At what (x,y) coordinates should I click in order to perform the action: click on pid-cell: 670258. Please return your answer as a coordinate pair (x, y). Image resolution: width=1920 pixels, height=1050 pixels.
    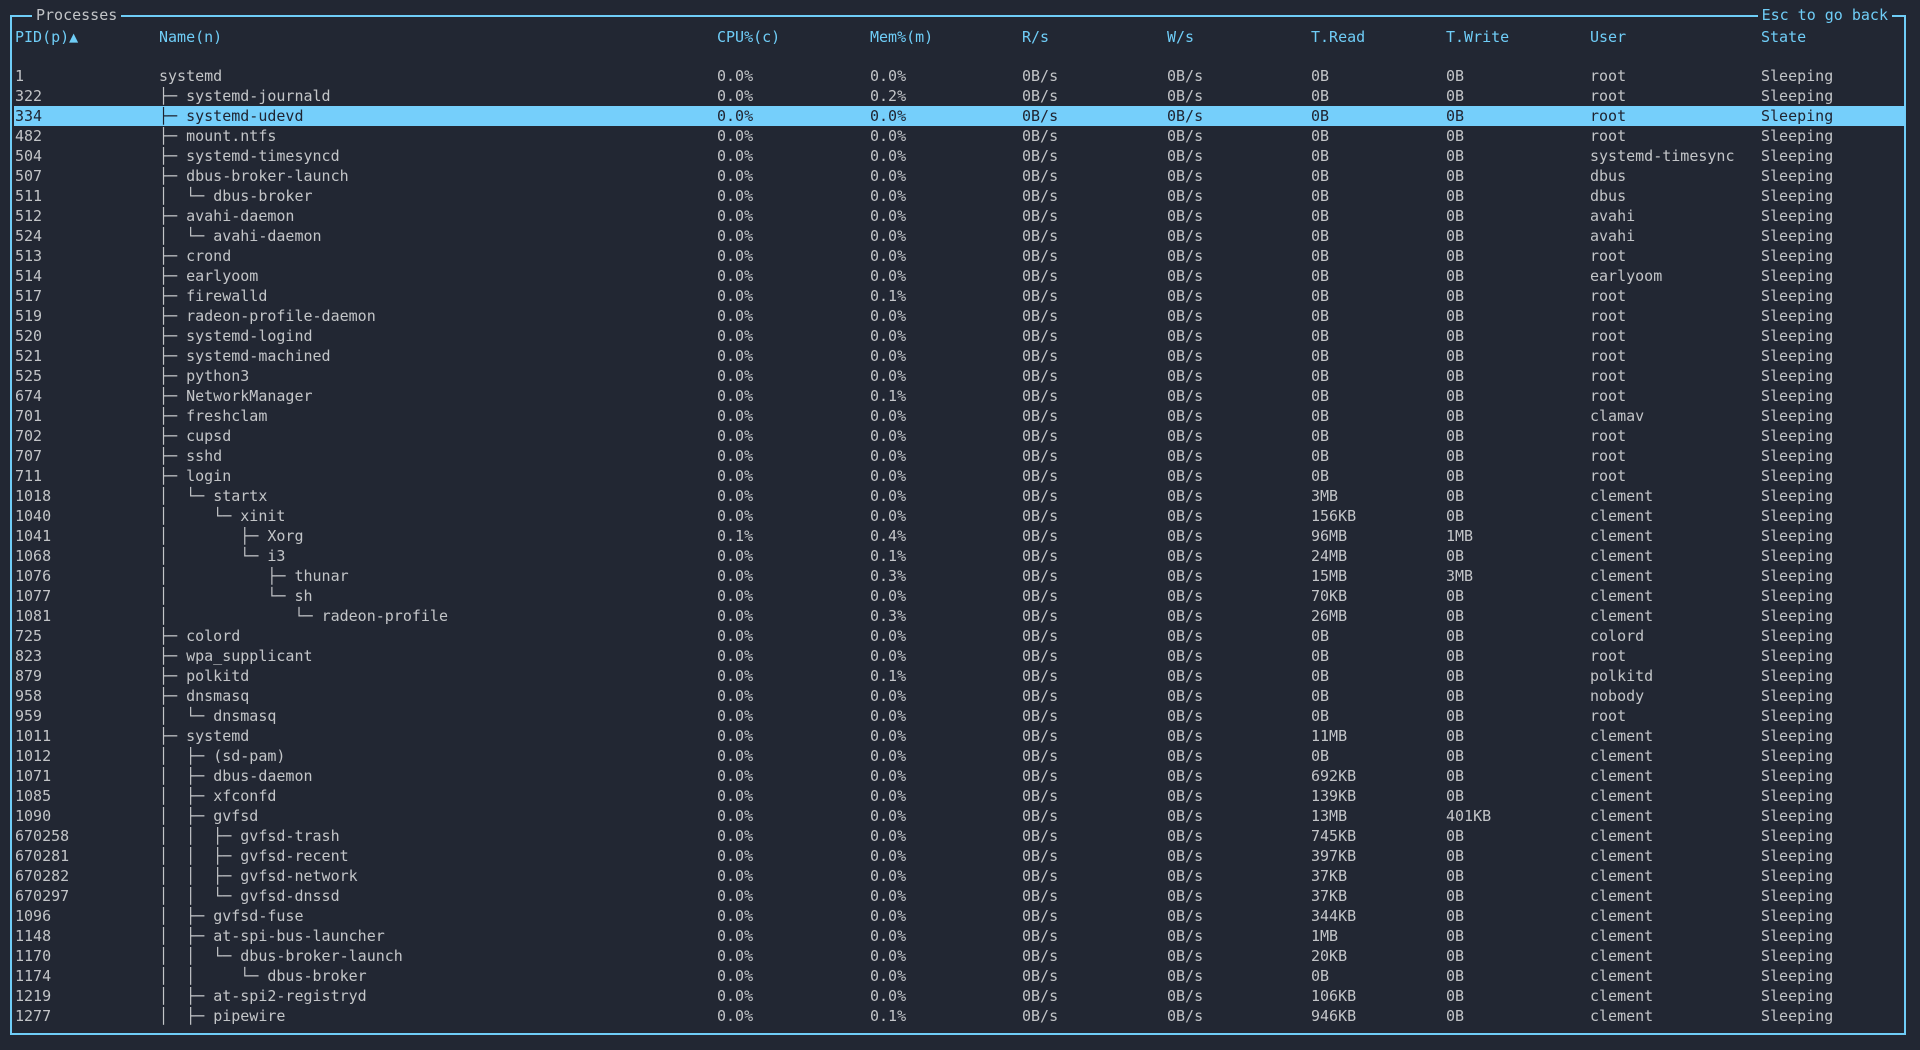
    Looking at the image, I should click on (42, 836).